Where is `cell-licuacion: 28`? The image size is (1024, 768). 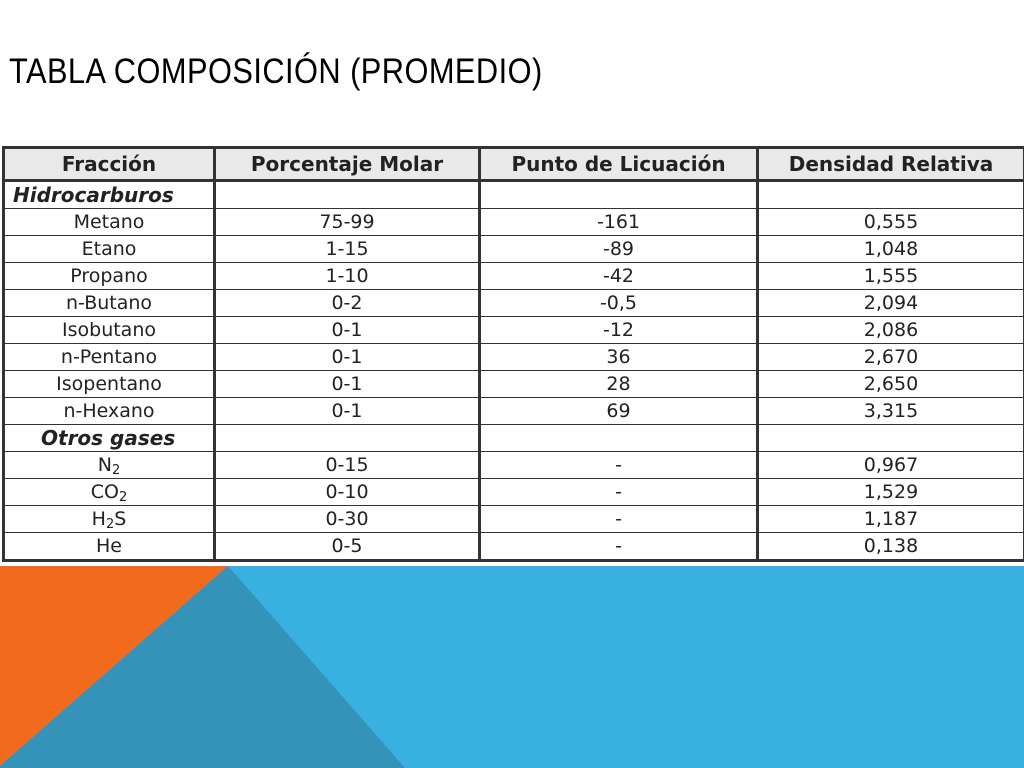
cell-licuacion: 28 is located at coordinates (618, 384).